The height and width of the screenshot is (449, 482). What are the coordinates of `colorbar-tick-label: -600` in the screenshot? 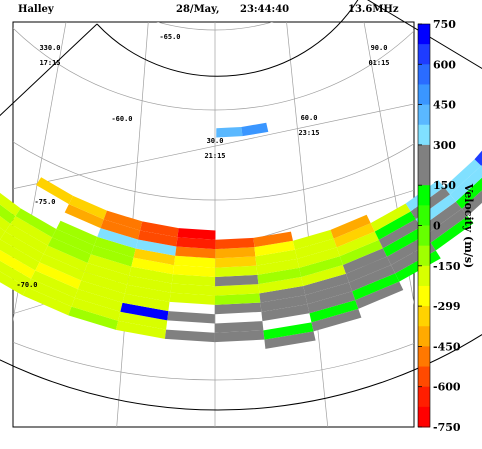 It's located at (447, 387).